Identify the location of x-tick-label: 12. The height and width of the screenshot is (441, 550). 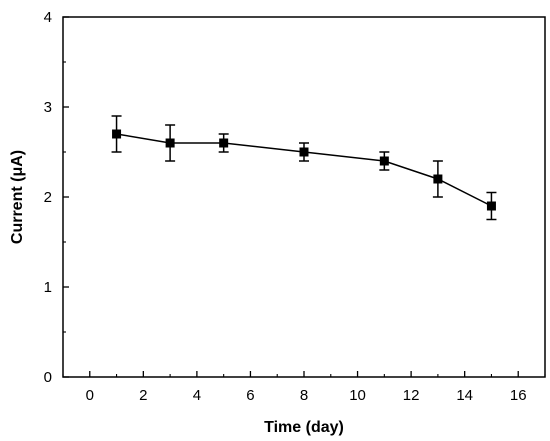
(411, 395).